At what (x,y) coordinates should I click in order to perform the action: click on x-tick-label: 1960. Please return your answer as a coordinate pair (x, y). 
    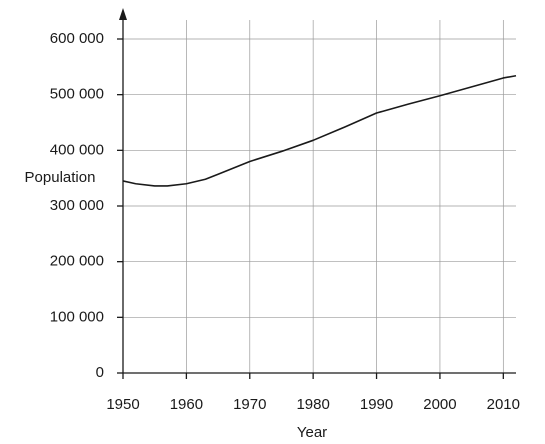
    Looking at the image, I should click on (186, 404).